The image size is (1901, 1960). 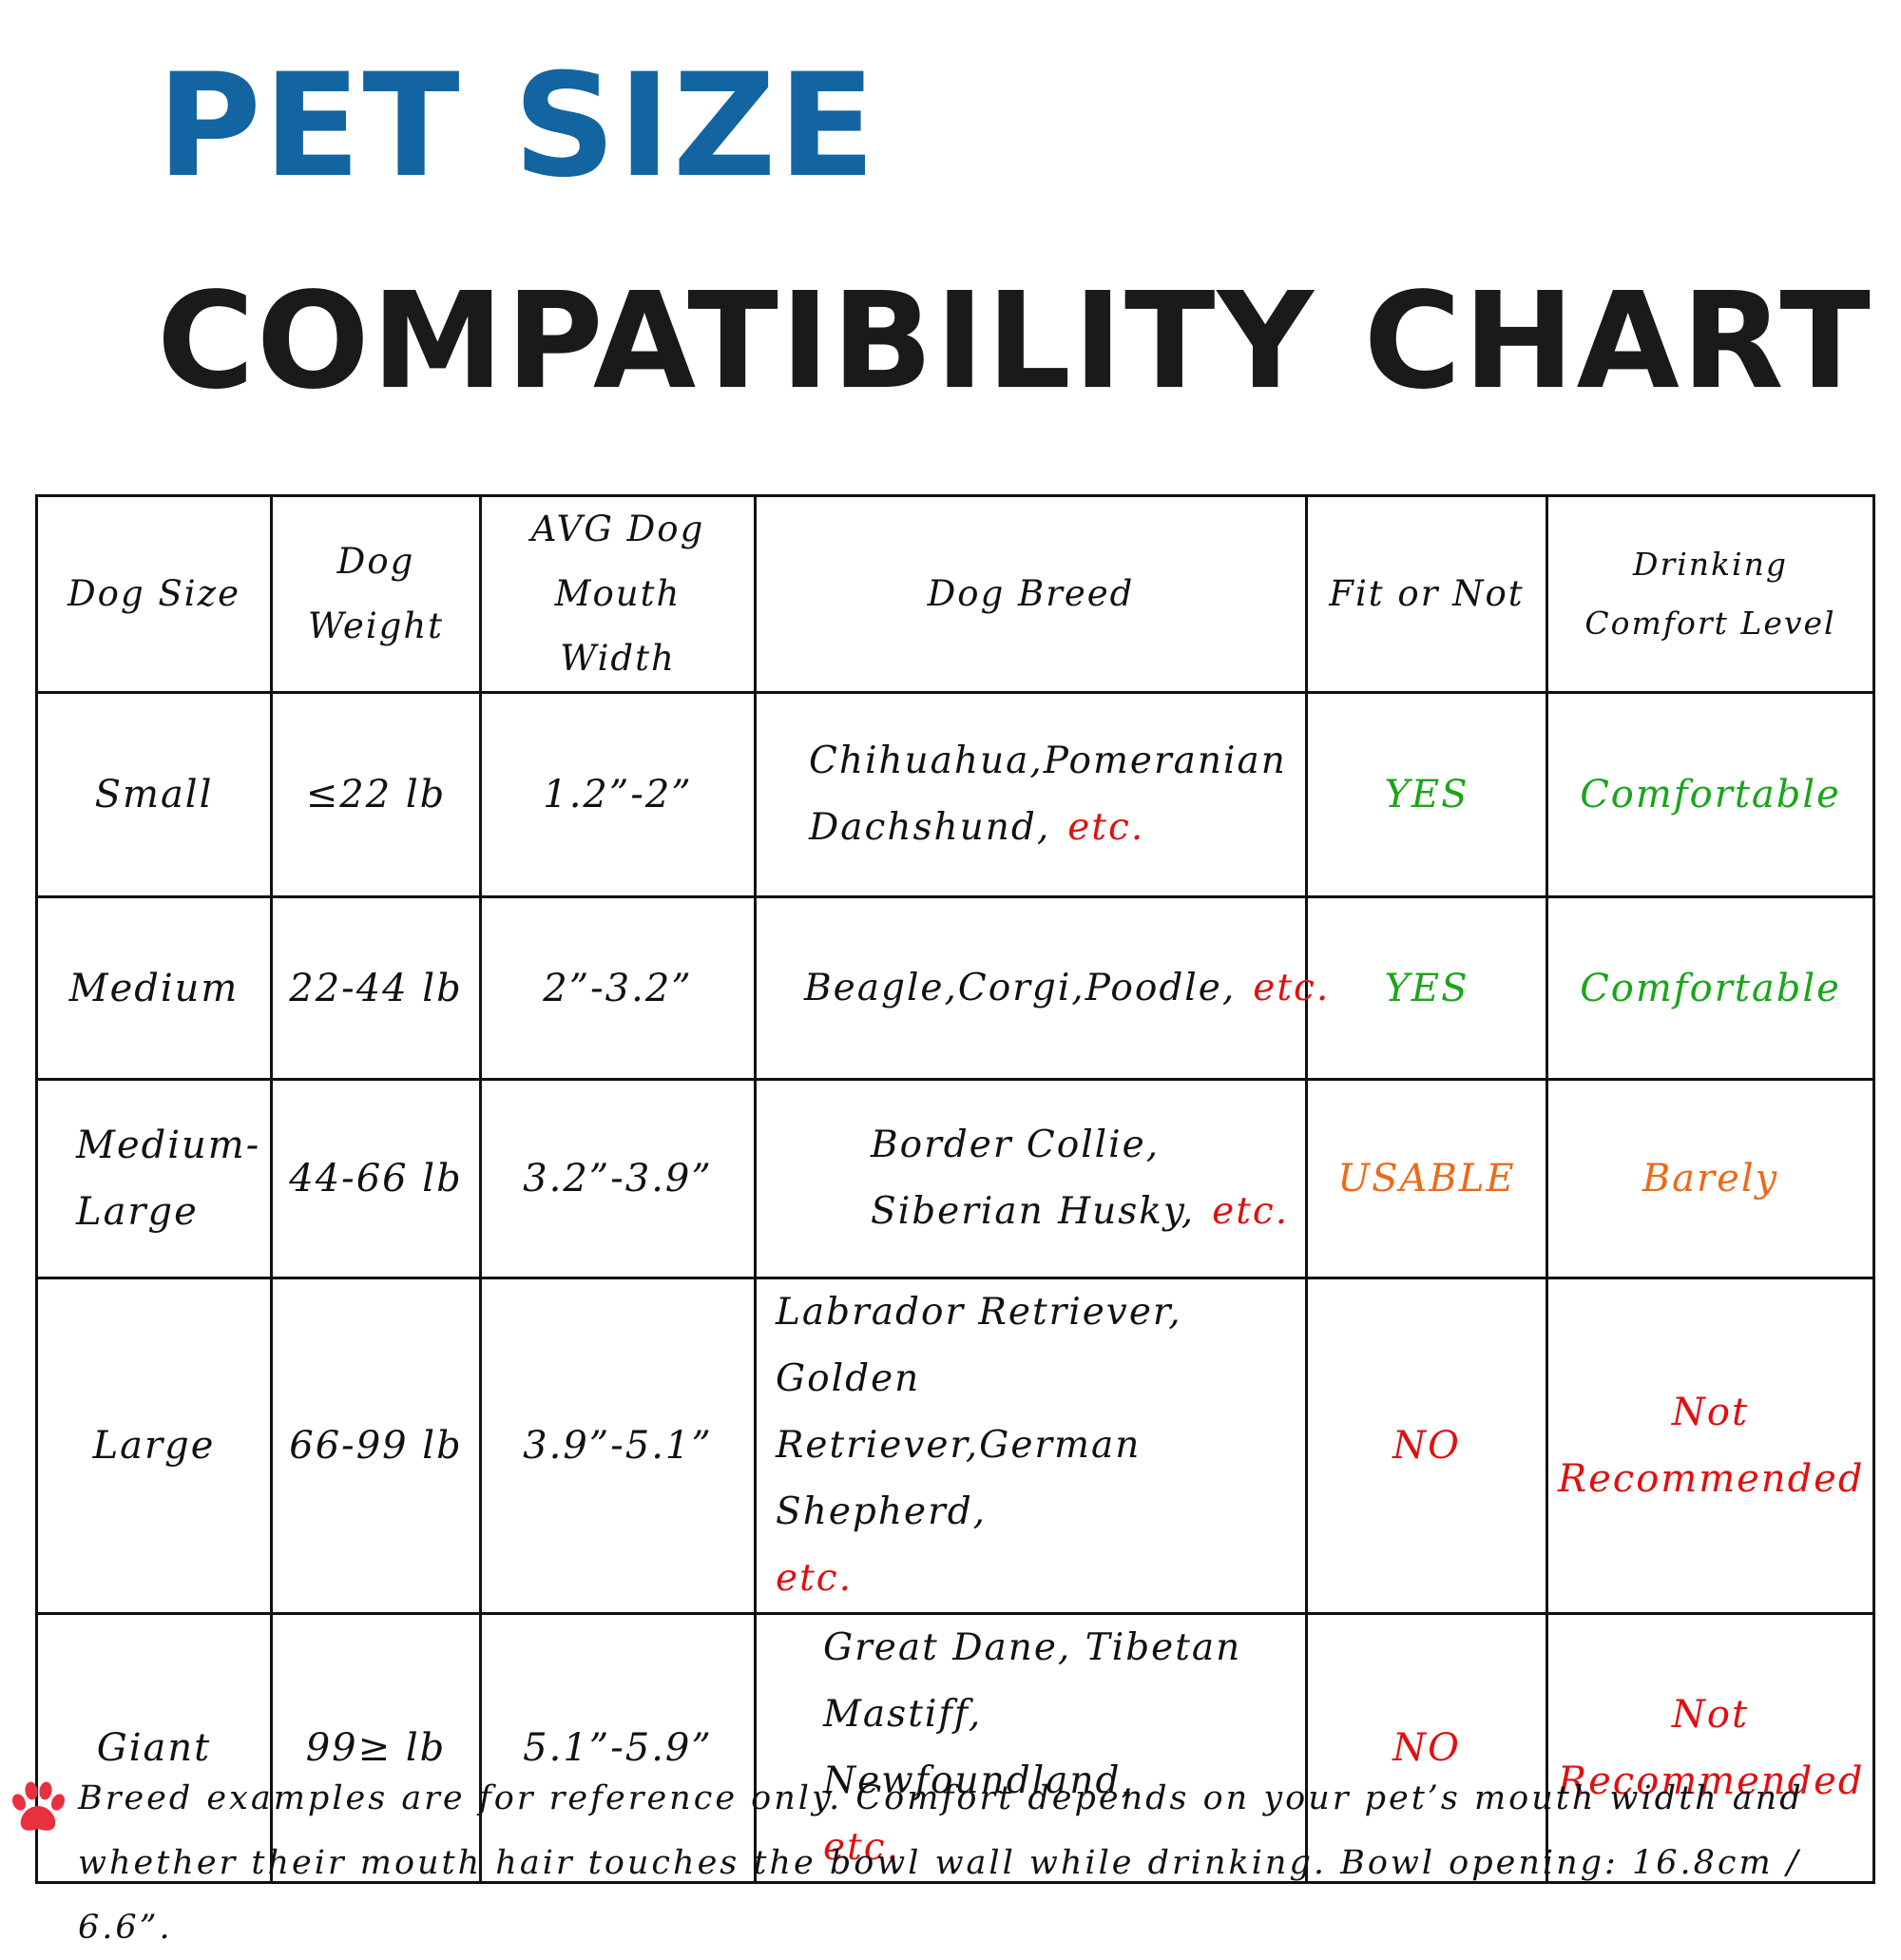 I want to click on header-dog-breed: Dog Breed, so click(x=1031, y=594).